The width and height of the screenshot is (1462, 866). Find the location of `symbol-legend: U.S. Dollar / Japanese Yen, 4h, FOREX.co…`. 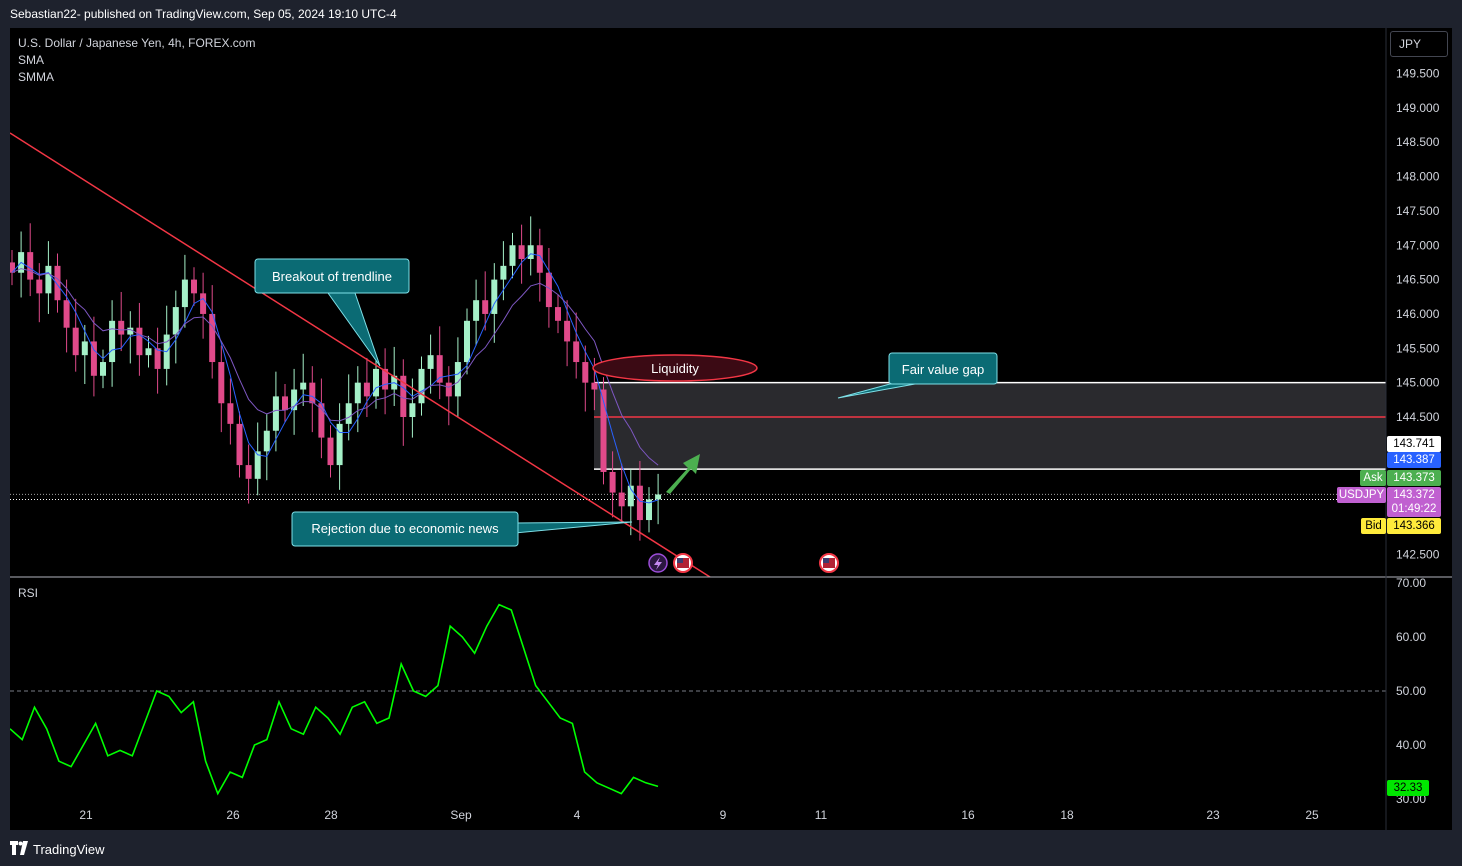

symbol-legend: U.S. Dollar / Japanese Yen, 4h, FOREX.co… is located at coordinates (137, 43).